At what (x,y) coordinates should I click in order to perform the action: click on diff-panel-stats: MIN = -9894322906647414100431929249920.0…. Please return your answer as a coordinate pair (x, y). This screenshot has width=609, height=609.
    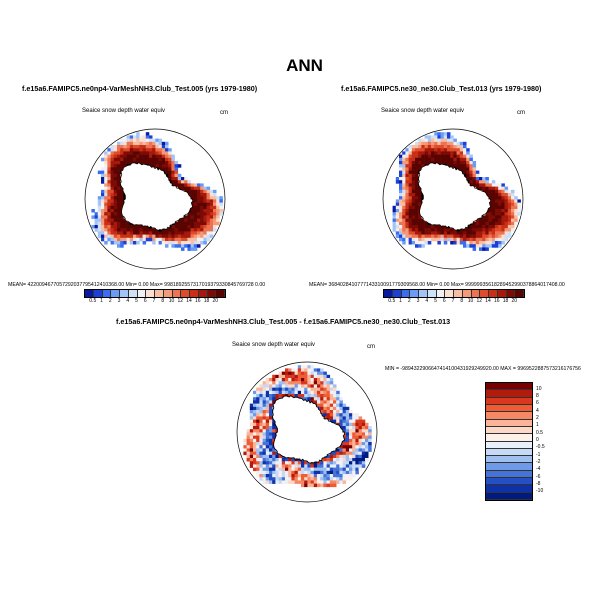
    Looking at the image, I should click on (483, 369).